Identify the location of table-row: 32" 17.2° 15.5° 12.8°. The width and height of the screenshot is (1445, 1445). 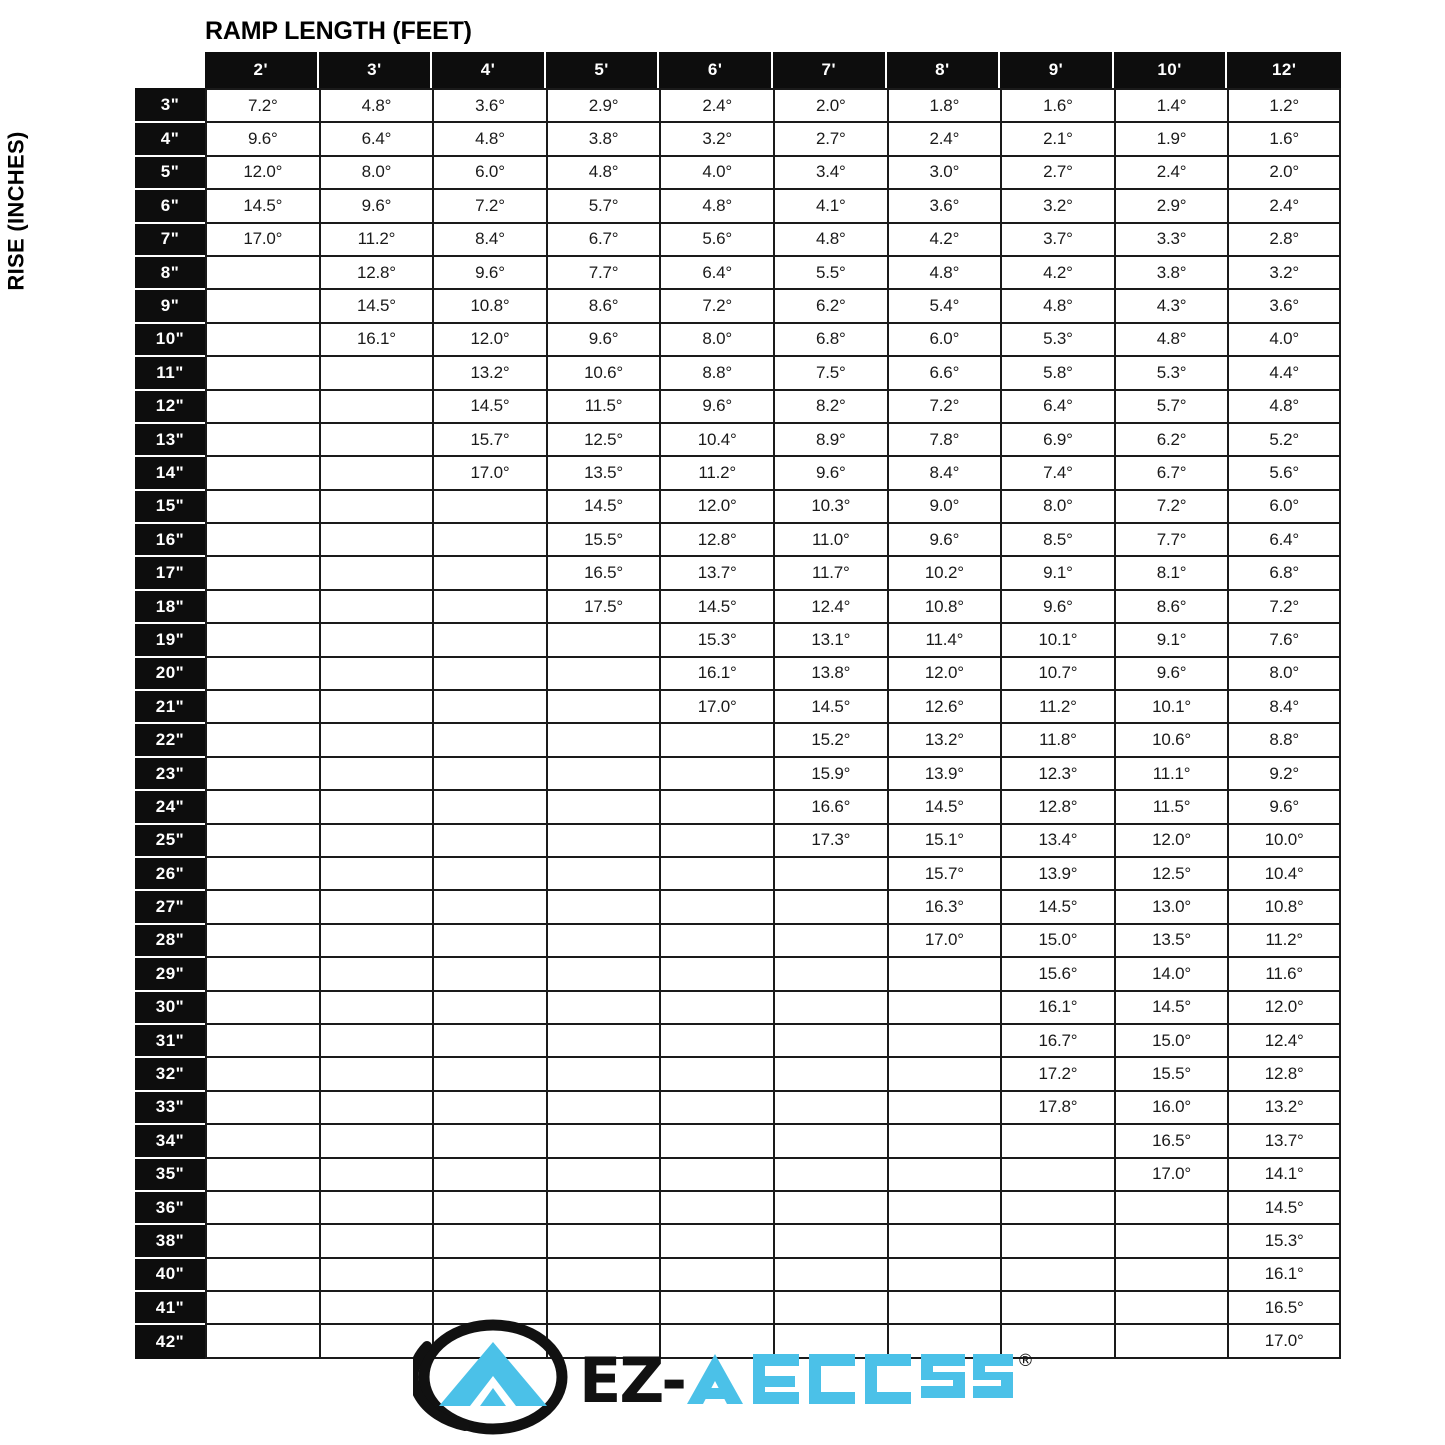
(738, 1073).